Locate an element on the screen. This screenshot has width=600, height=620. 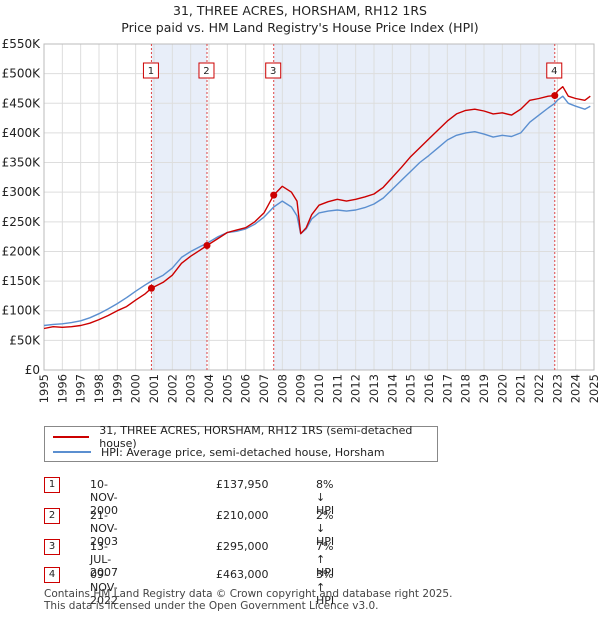
x-tick-label: 2006 is located at coordinates (246, 388).